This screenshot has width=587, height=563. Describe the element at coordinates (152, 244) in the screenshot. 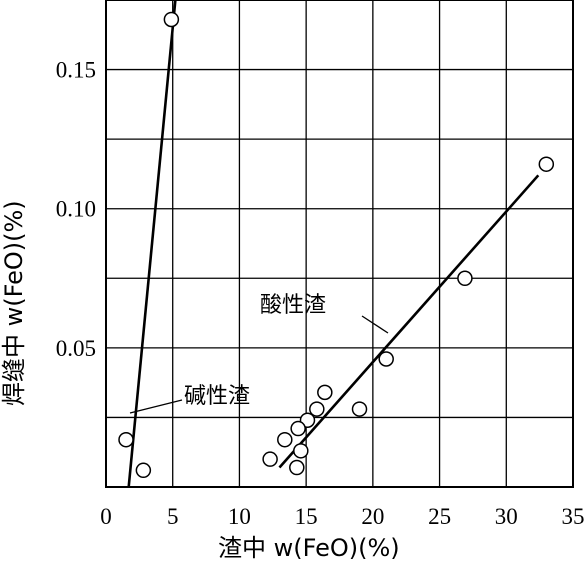

I see `basic-slag-fit-line` at that location.